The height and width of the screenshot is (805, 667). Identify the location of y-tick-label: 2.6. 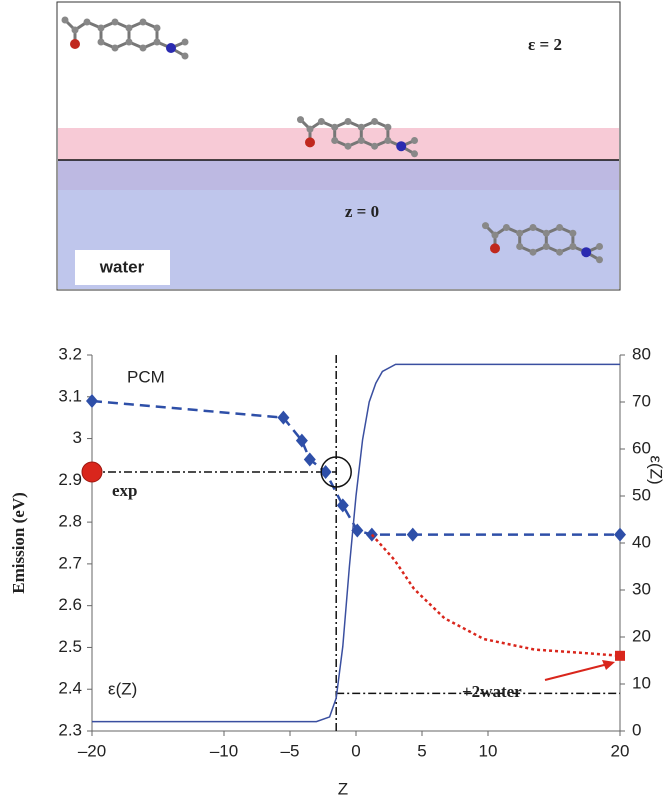
(70, 604).